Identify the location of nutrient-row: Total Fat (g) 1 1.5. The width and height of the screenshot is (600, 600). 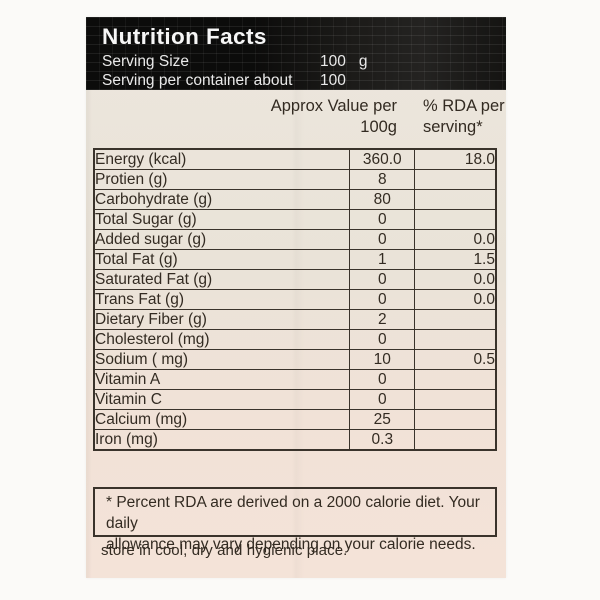
(295, 259).